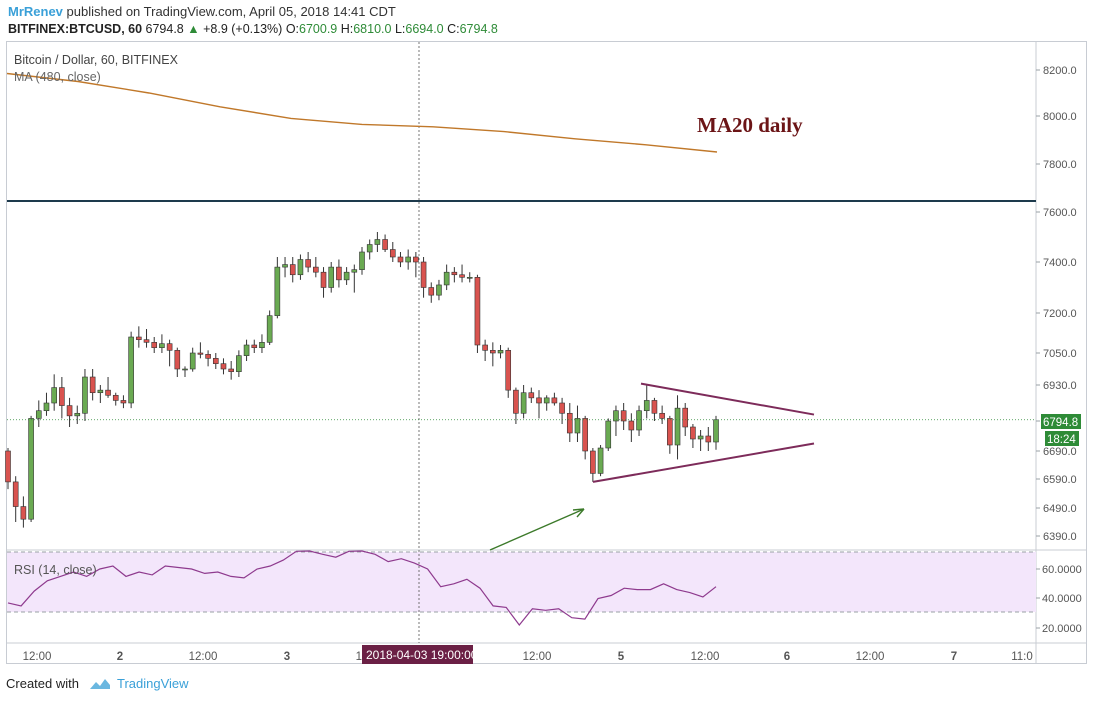 The height and width of the screenshot is (701, 1094). What do you see at coordinates (727, 399) in the screenshot?
I see `triangle-upper-line` at bounding box center [727, 399].